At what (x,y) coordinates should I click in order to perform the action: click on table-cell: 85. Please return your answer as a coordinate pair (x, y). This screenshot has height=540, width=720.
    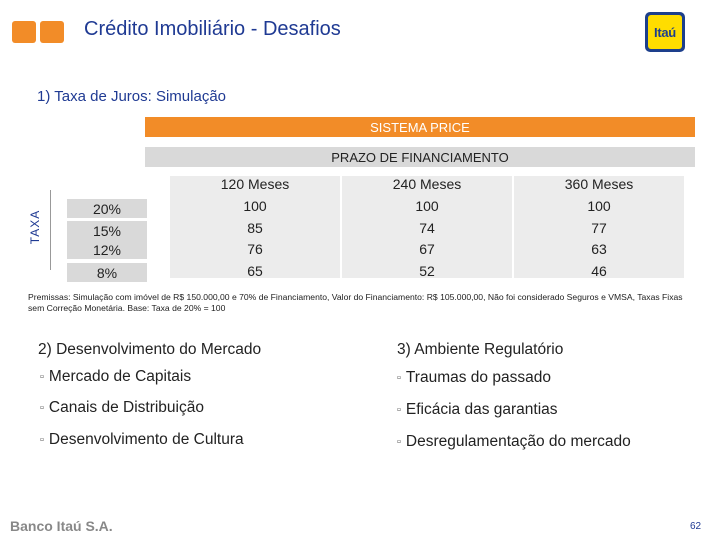
    Looking at the image, I should click on (255, 228).